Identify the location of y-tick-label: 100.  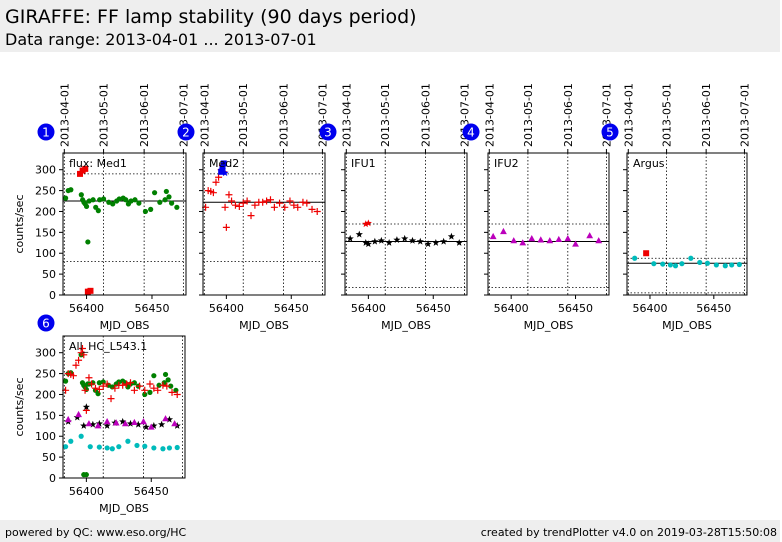
(45, 436).